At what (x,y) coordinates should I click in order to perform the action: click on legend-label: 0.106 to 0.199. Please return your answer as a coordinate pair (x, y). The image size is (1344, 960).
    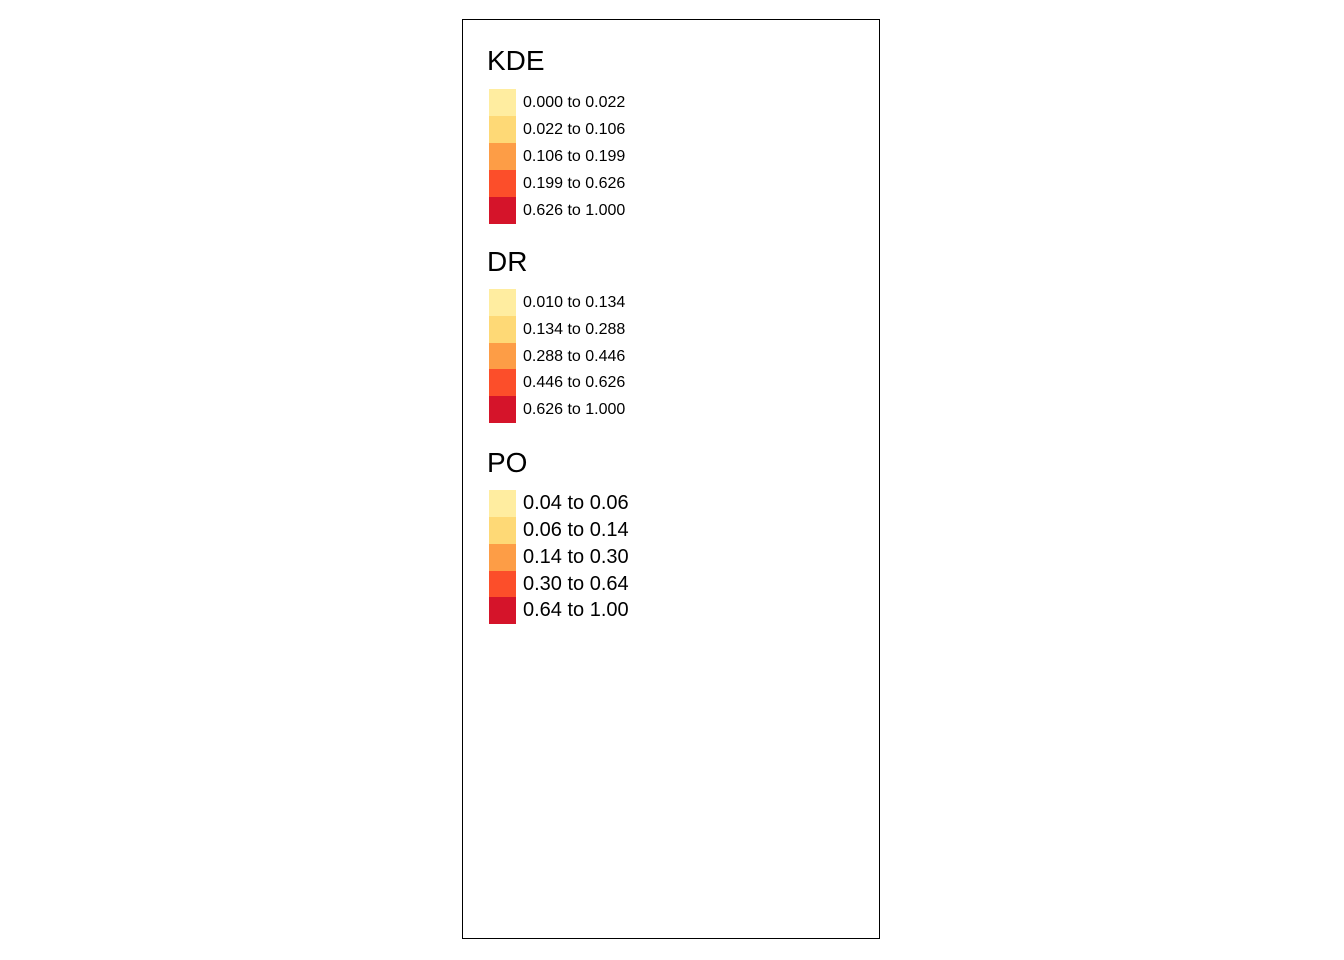
    Looking at the image, I should click on (574, 156).